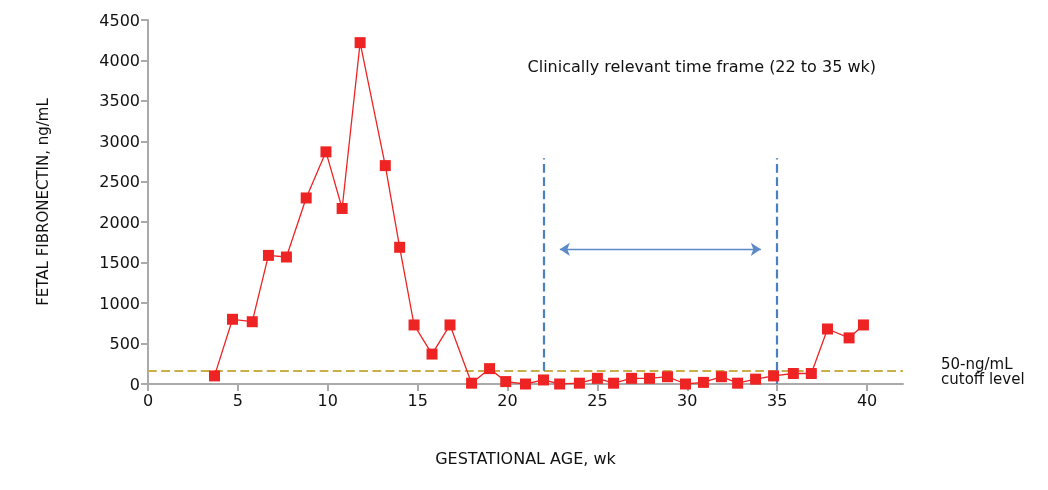 The image size is (1048, 490). I want to click on y-tick-label: 1500, so click(119, 263).